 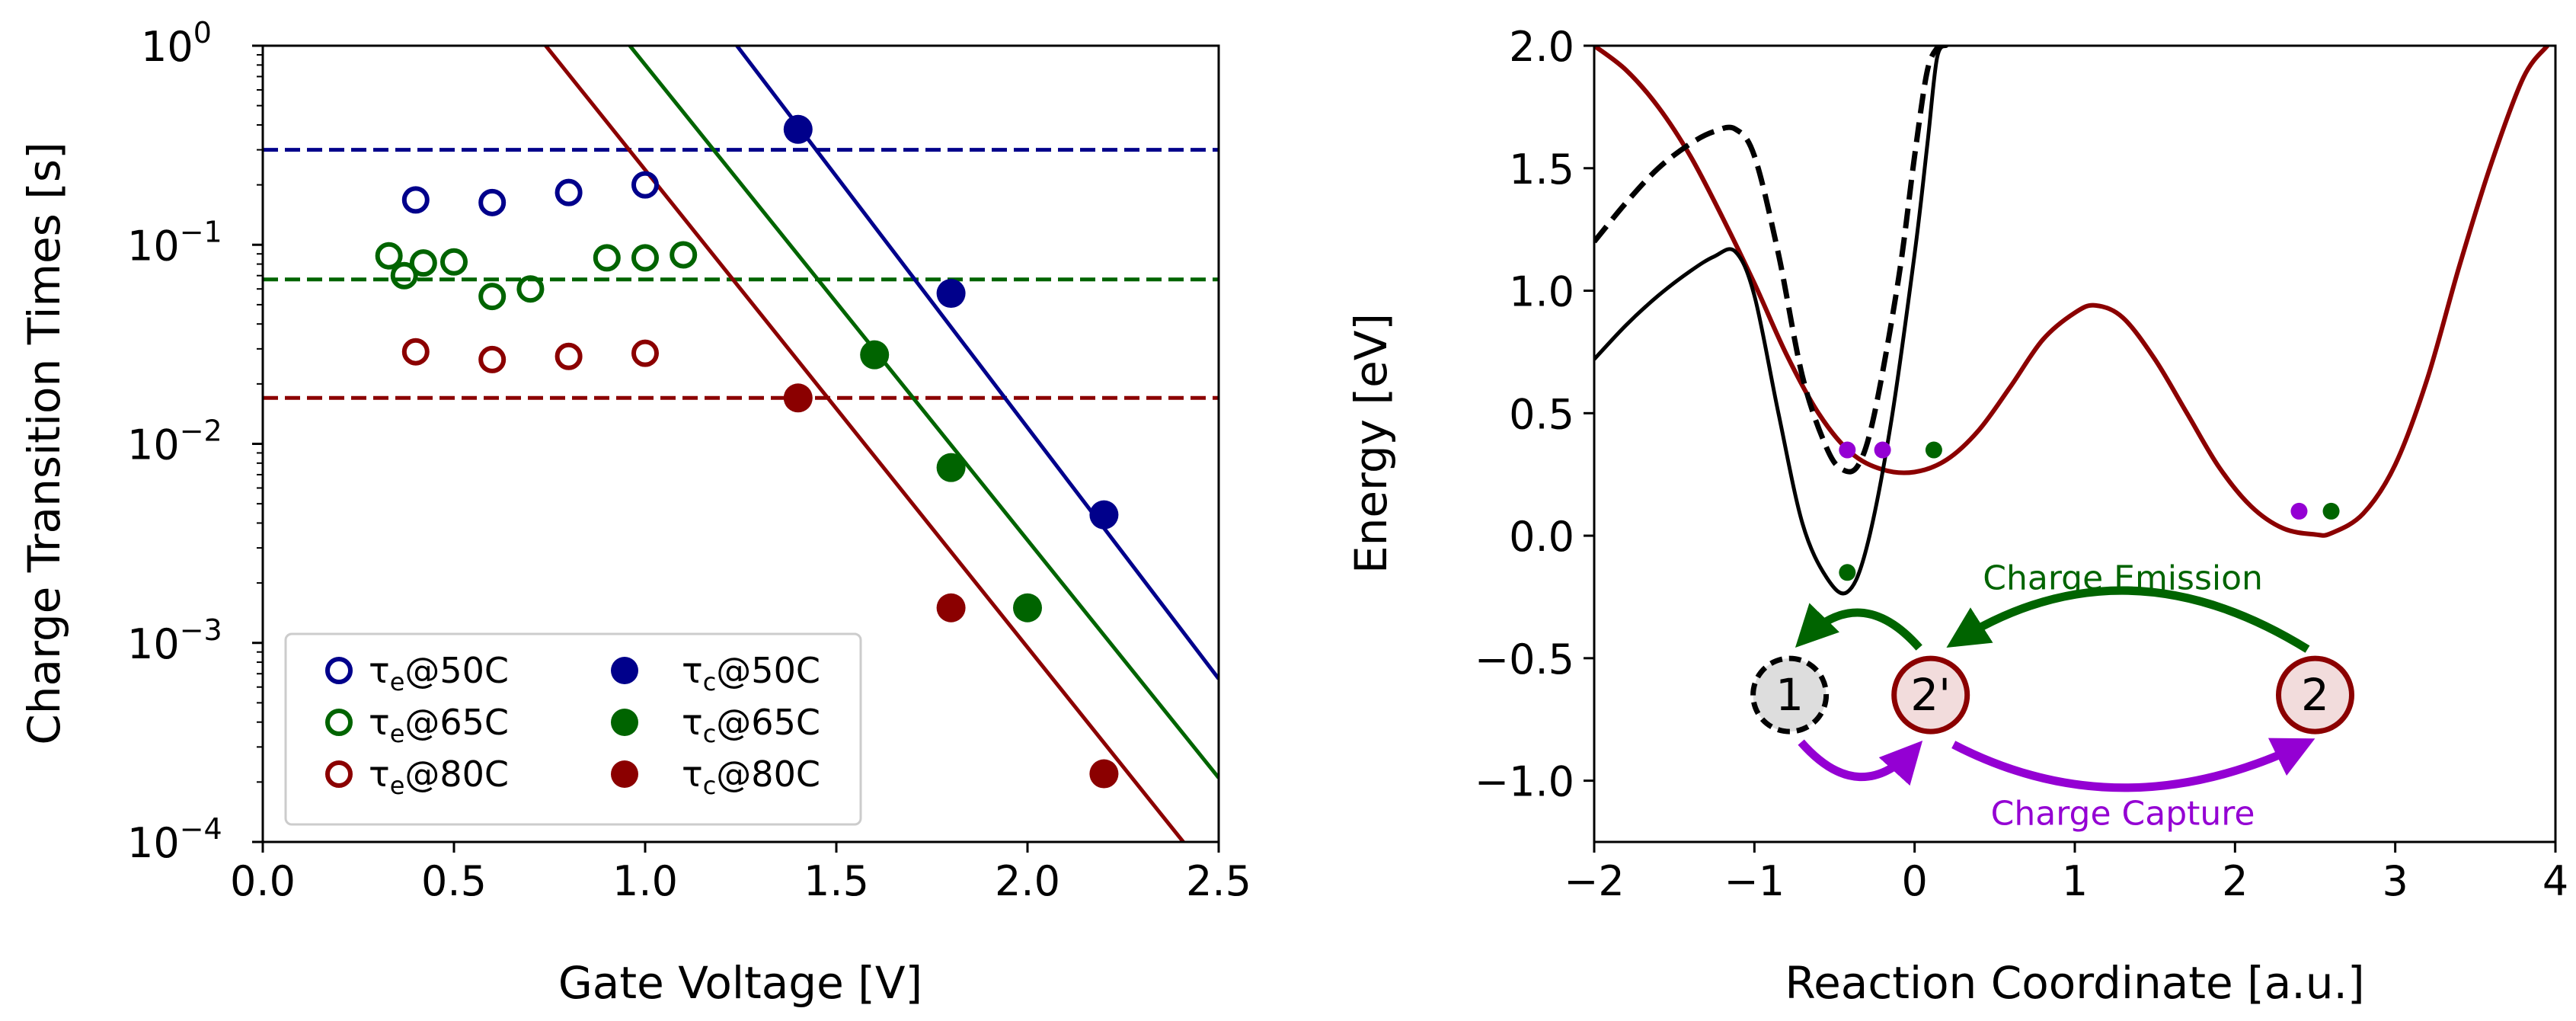 I want to click on legend-entry-tau-c-80: τc@80C, so click(x=715, y=777).